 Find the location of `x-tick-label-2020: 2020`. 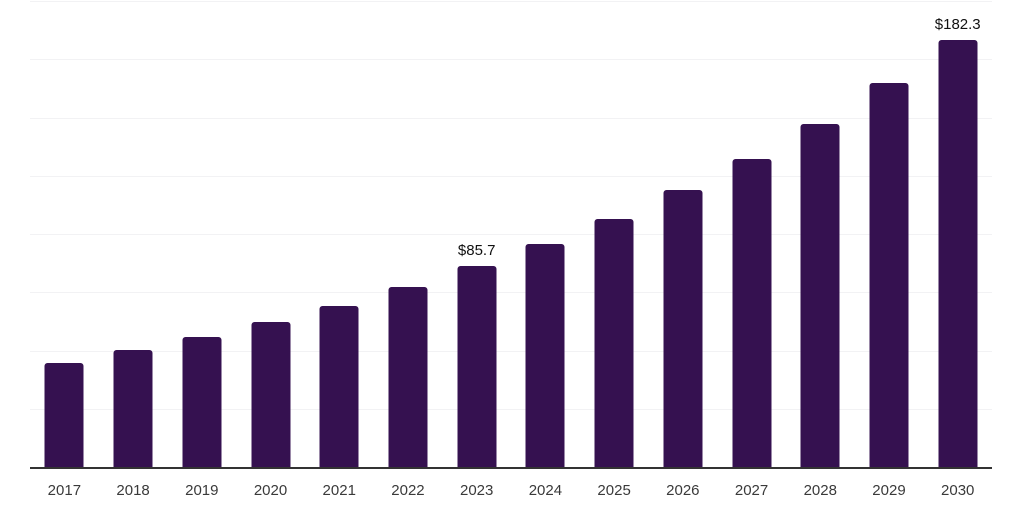

x-tick-label-2020: 2020 is located at coordinates (270, 490).